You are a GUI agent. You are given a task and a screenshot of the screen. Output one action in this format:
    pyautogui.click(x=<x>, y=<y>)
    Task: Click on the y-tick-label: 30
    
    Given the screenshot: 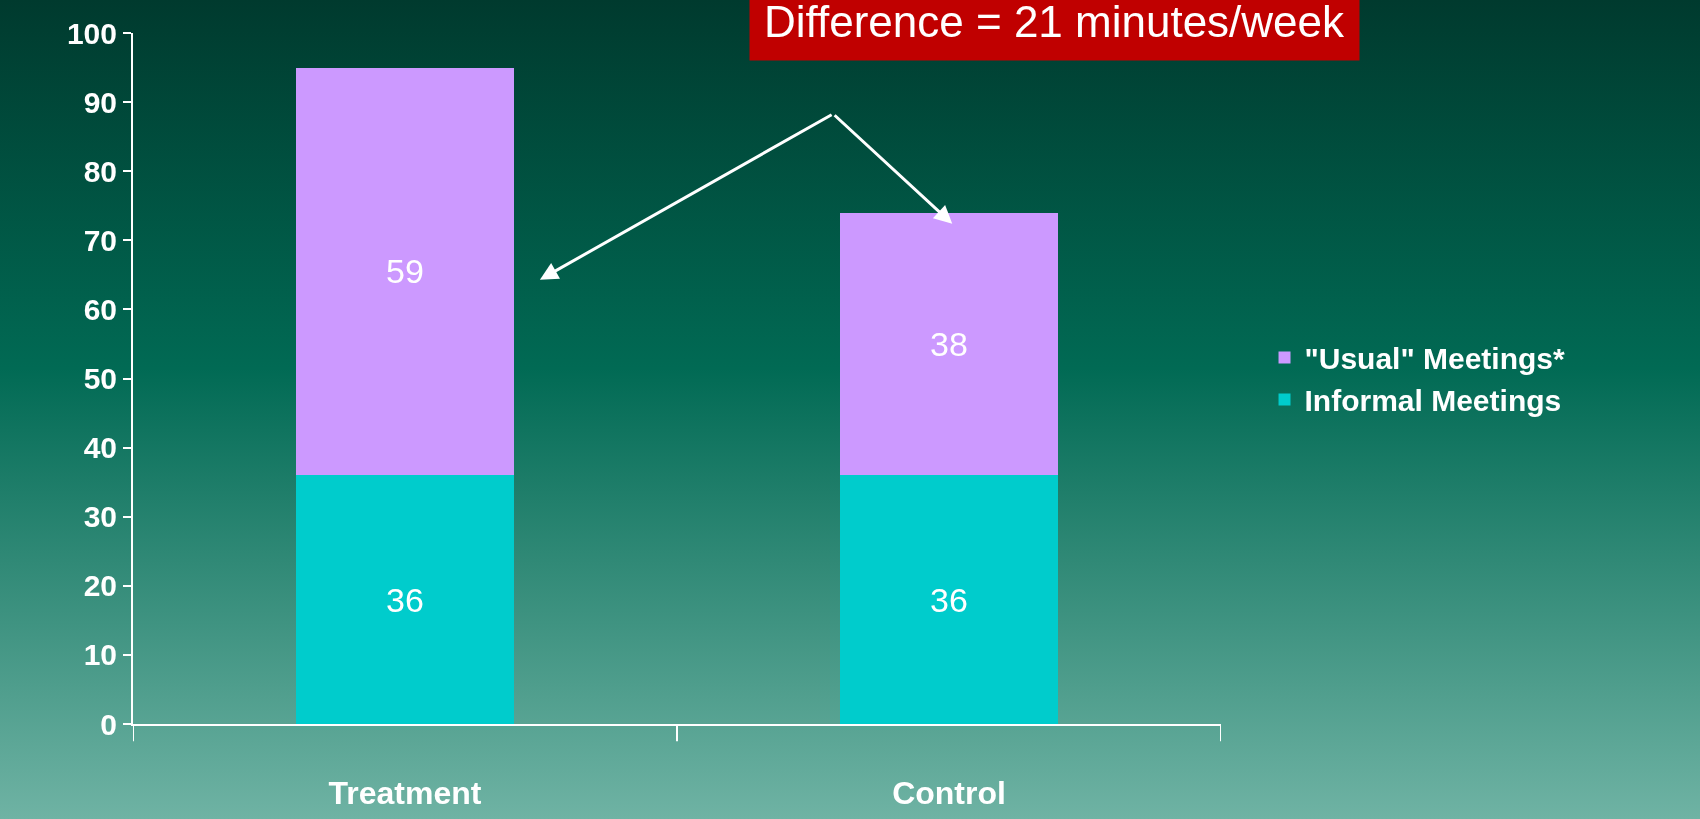 What is the action you would take?
    pyautogui.click(x=100, y=517)
    